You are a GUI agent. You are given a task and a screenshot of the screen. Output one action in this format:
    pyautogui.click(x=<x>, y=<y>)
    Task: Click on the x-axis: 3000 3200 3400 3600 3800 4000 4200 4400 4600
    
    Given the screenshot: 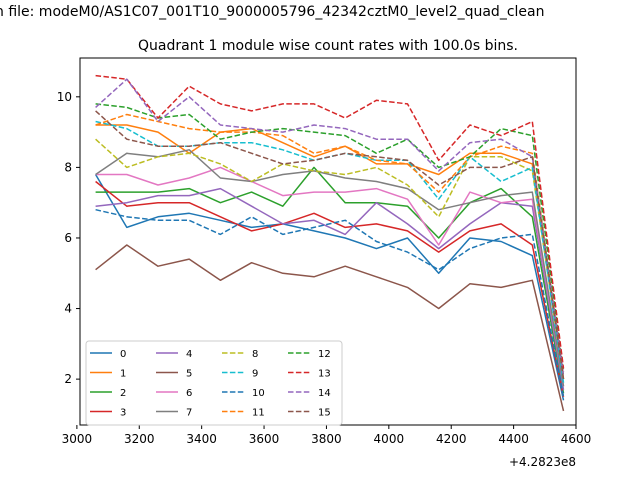 What is the action you would take?
    pyautogui.click(x=327, y=435)
    